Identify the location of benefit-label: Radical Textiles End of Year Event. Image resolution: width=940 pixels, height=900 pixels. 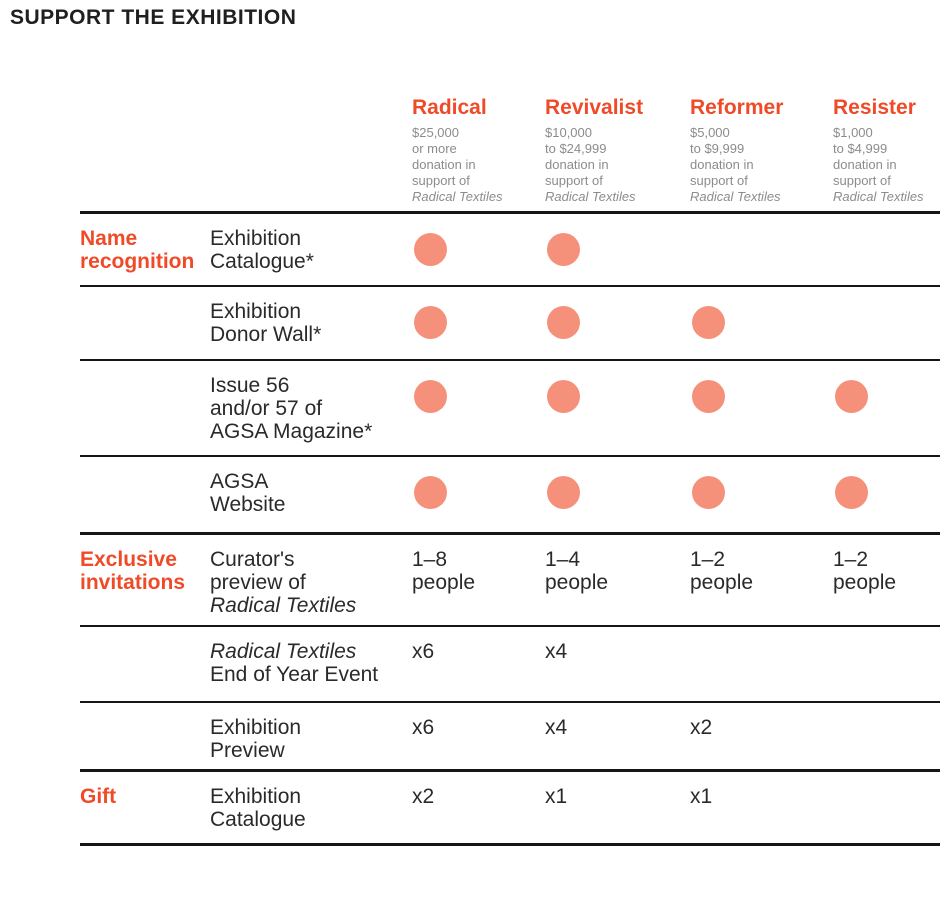
(294, 663).